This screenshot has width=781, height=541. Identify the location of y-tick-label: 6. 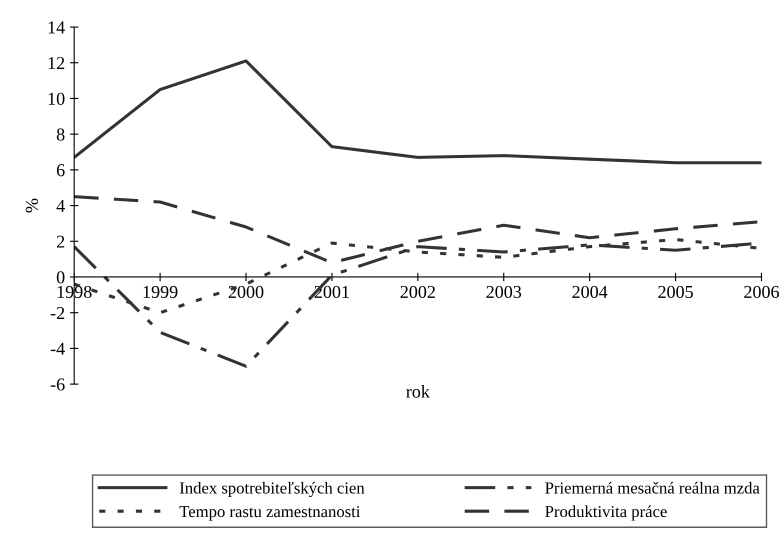
(60, 170).